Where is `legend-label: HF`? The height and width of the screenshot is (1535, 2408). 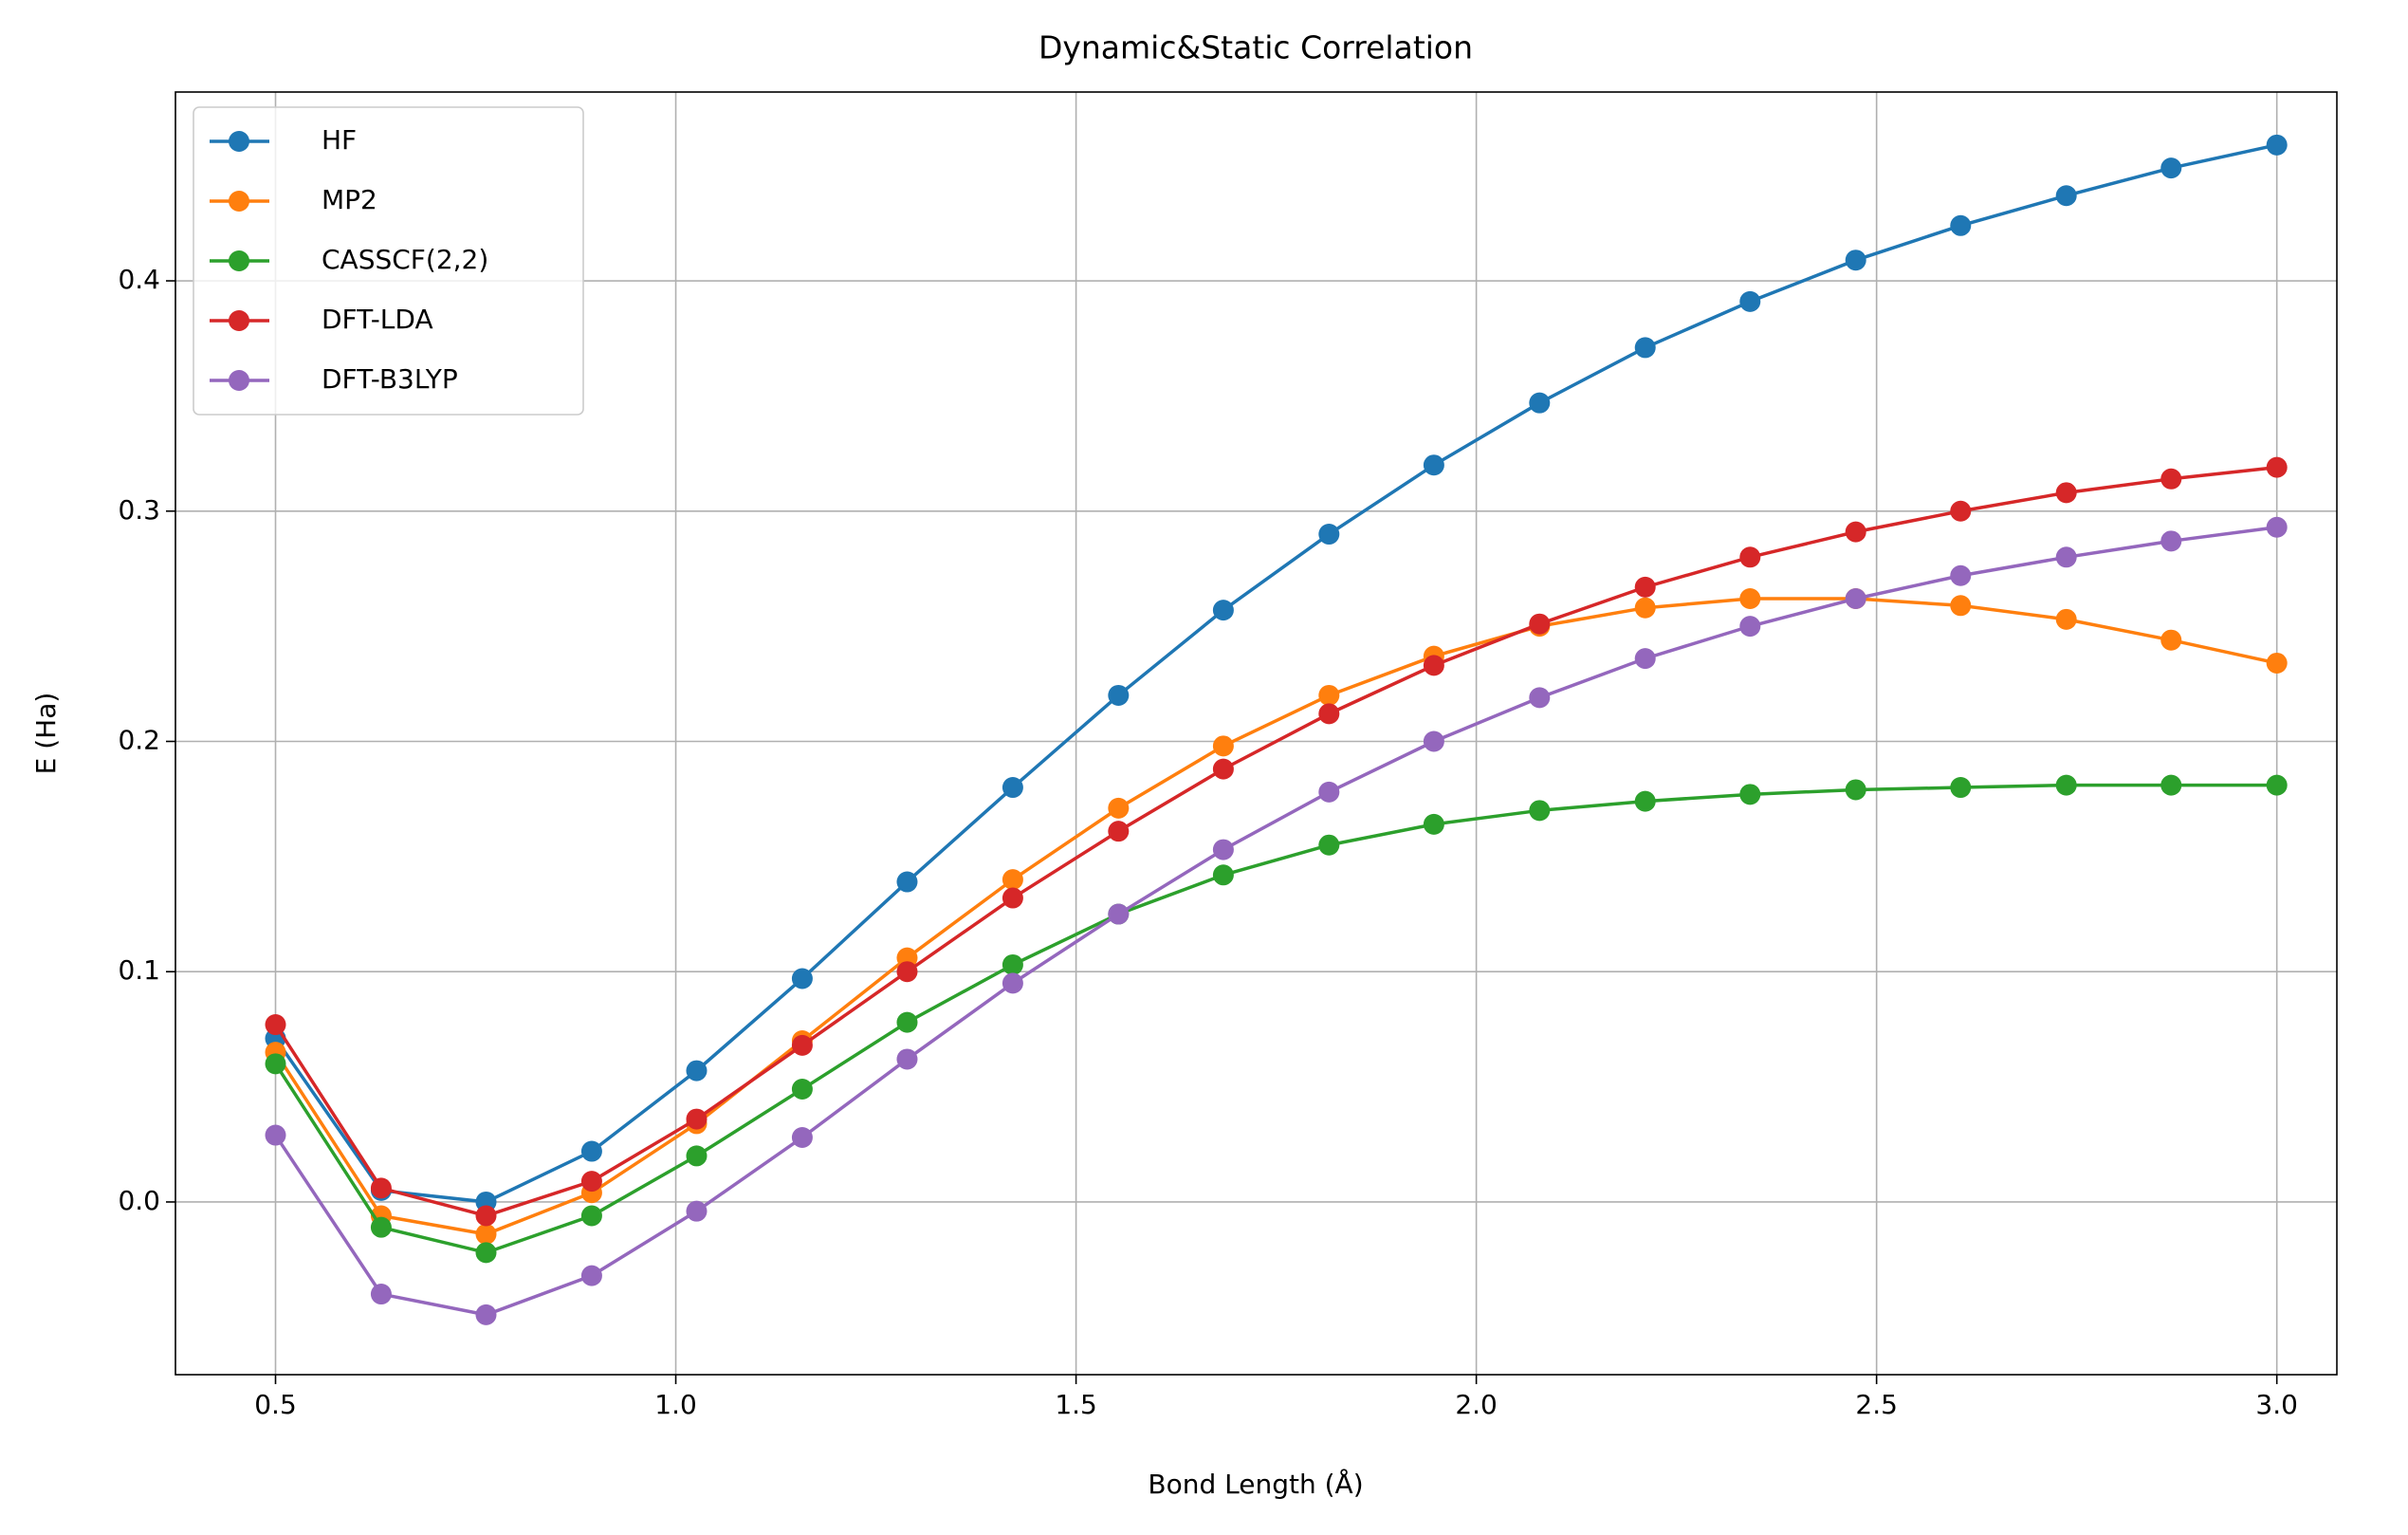 legend-label: HF is located at coordinates (339, 140).